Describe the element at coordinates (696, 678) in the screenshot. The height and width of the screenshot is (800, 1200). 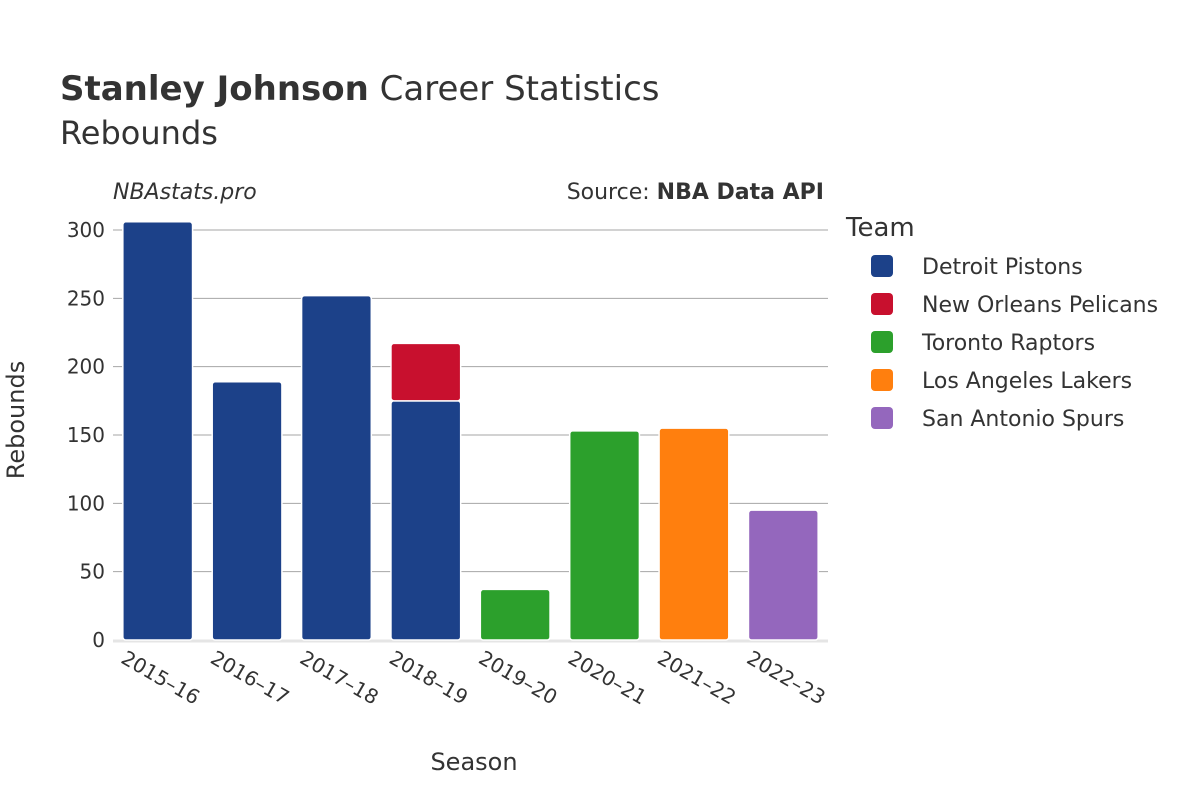
I see `x-tick-label: 2021–22` at that location.